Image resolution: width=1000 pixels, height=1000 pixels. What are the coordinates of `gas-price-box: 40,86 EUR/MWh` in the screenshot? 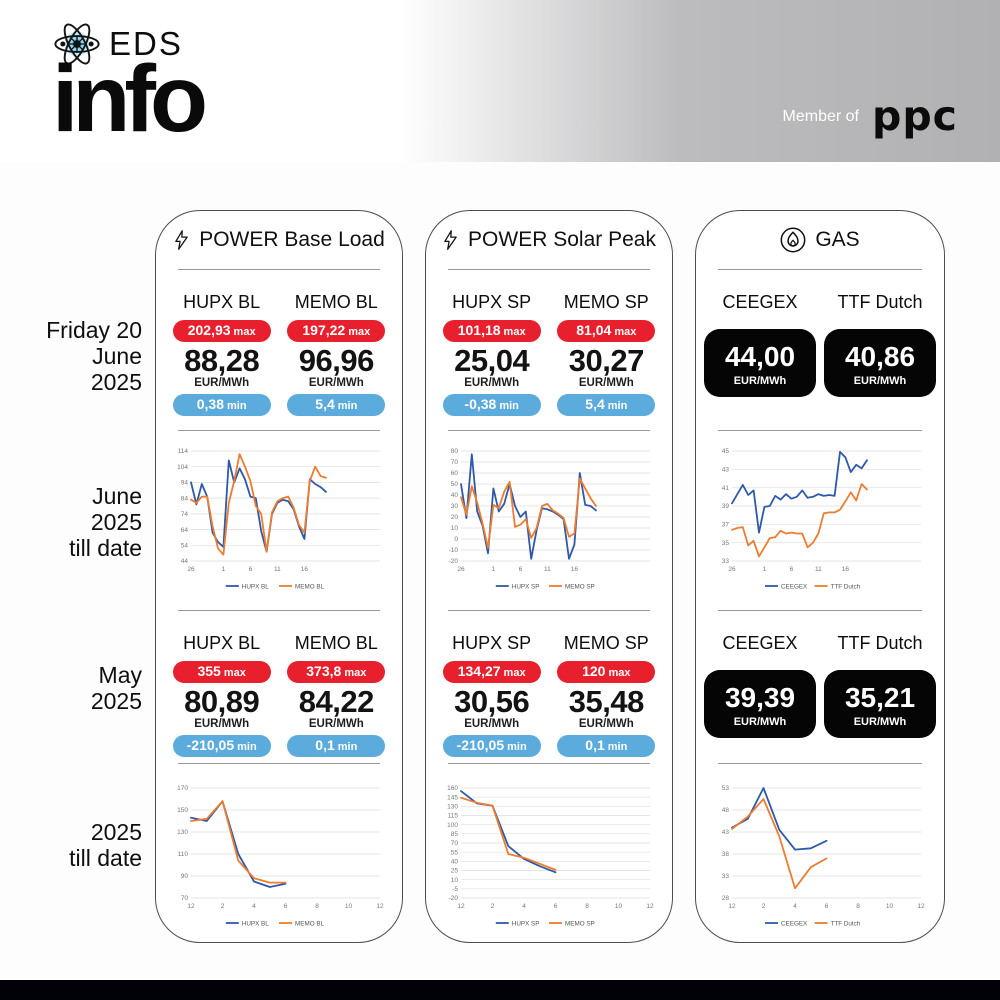 It's located at (880, 363).